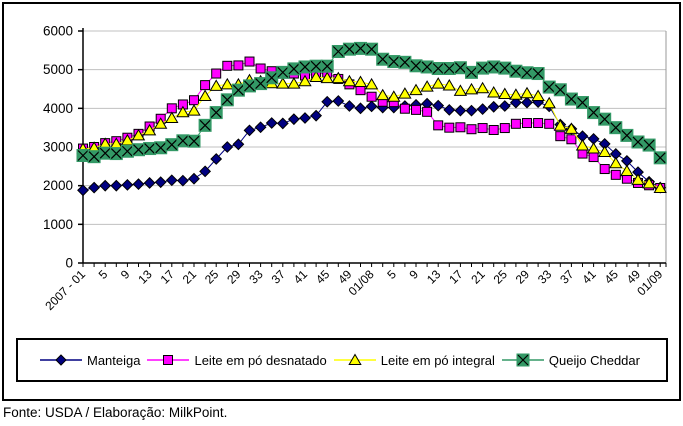  I want to click on legend-item-leite-em-p-desnatado: Leite em pó desnatado, so click(237, 360).